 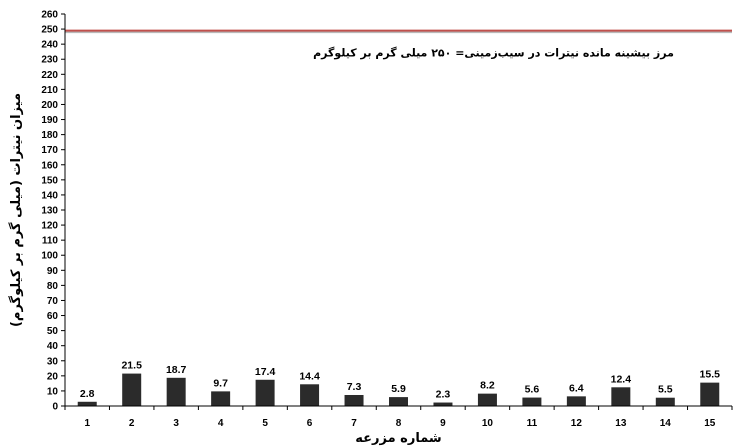 I want to click on y-tick-label: 70, so click(x=53, y=301).